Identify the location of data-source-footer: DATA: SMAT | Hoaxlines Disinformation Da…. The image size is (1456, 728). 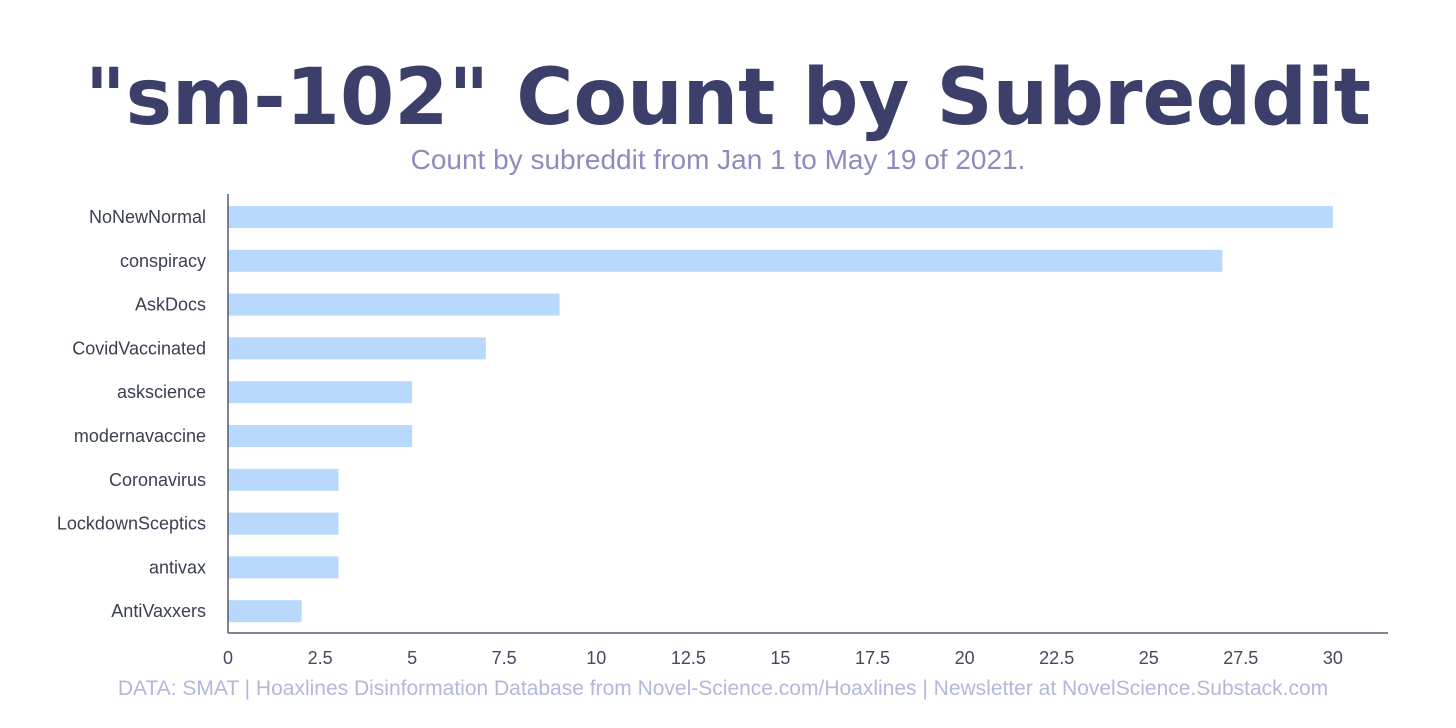
(723, 688).